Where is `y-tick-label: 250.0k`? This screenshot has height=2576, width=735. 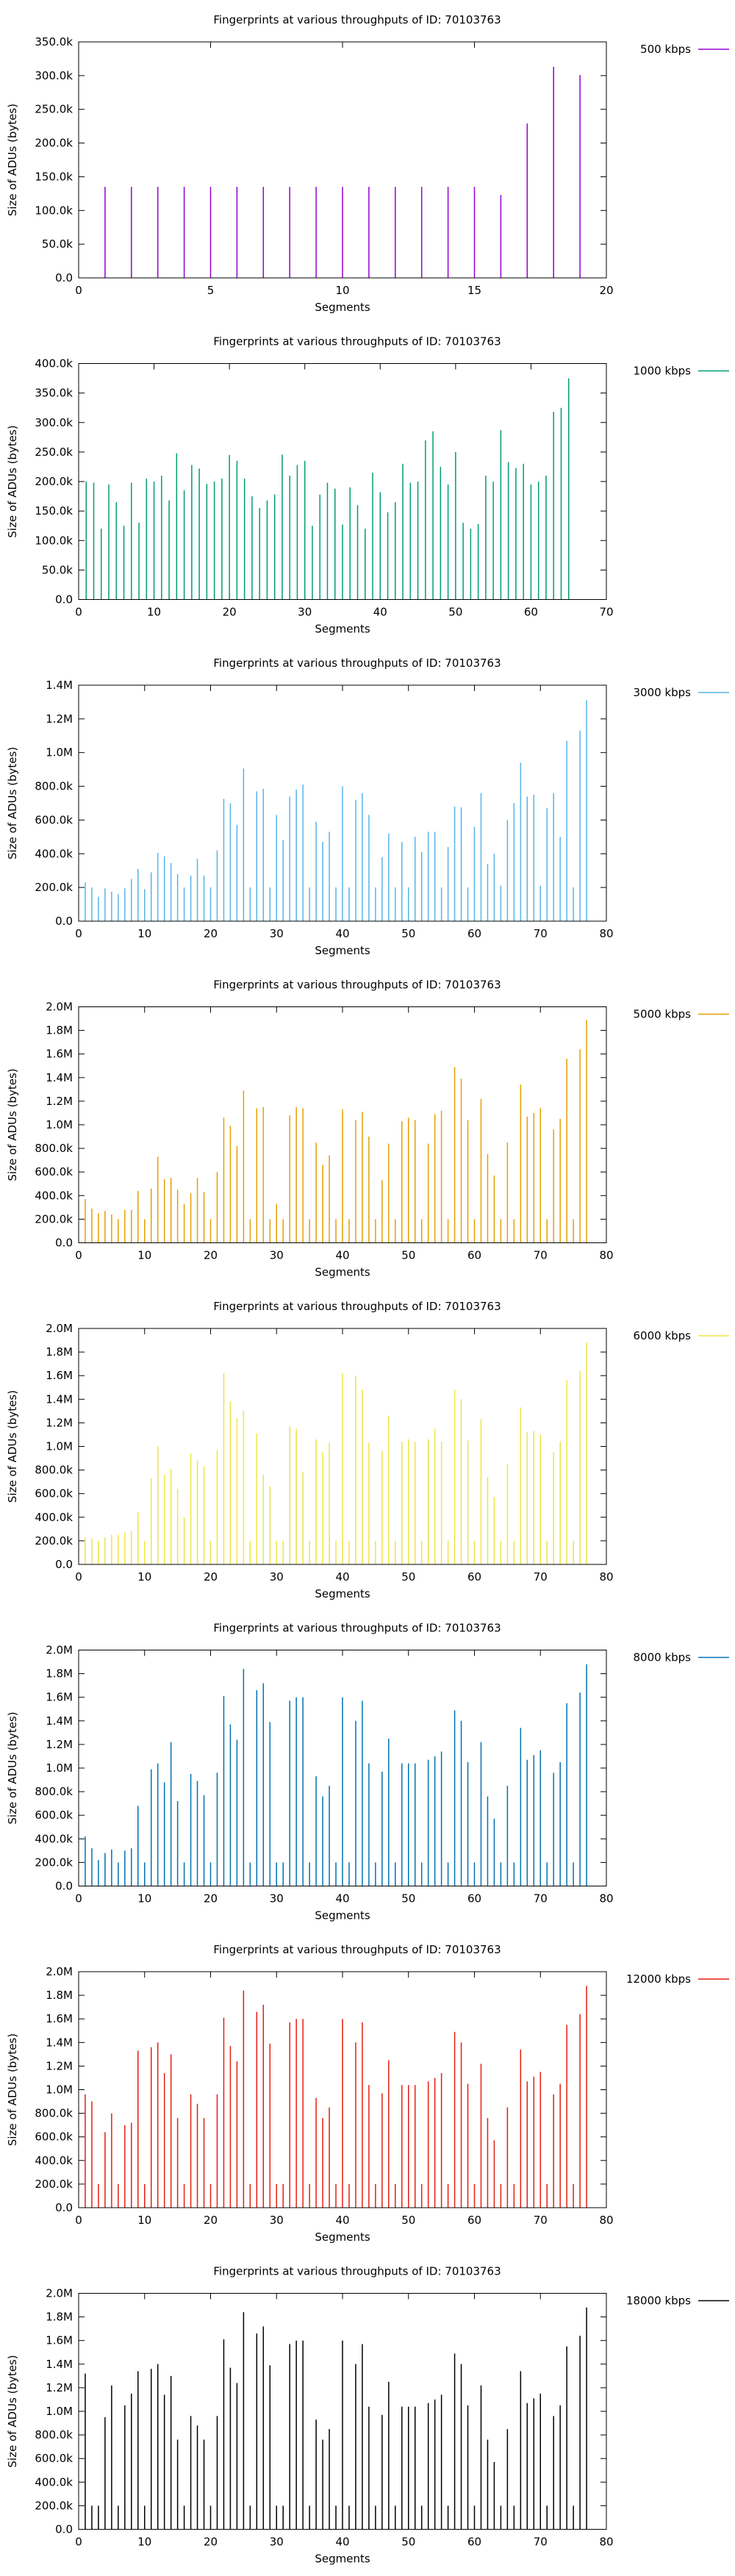 y-tick-label: 250.0k is located at coordinates (54, 453).